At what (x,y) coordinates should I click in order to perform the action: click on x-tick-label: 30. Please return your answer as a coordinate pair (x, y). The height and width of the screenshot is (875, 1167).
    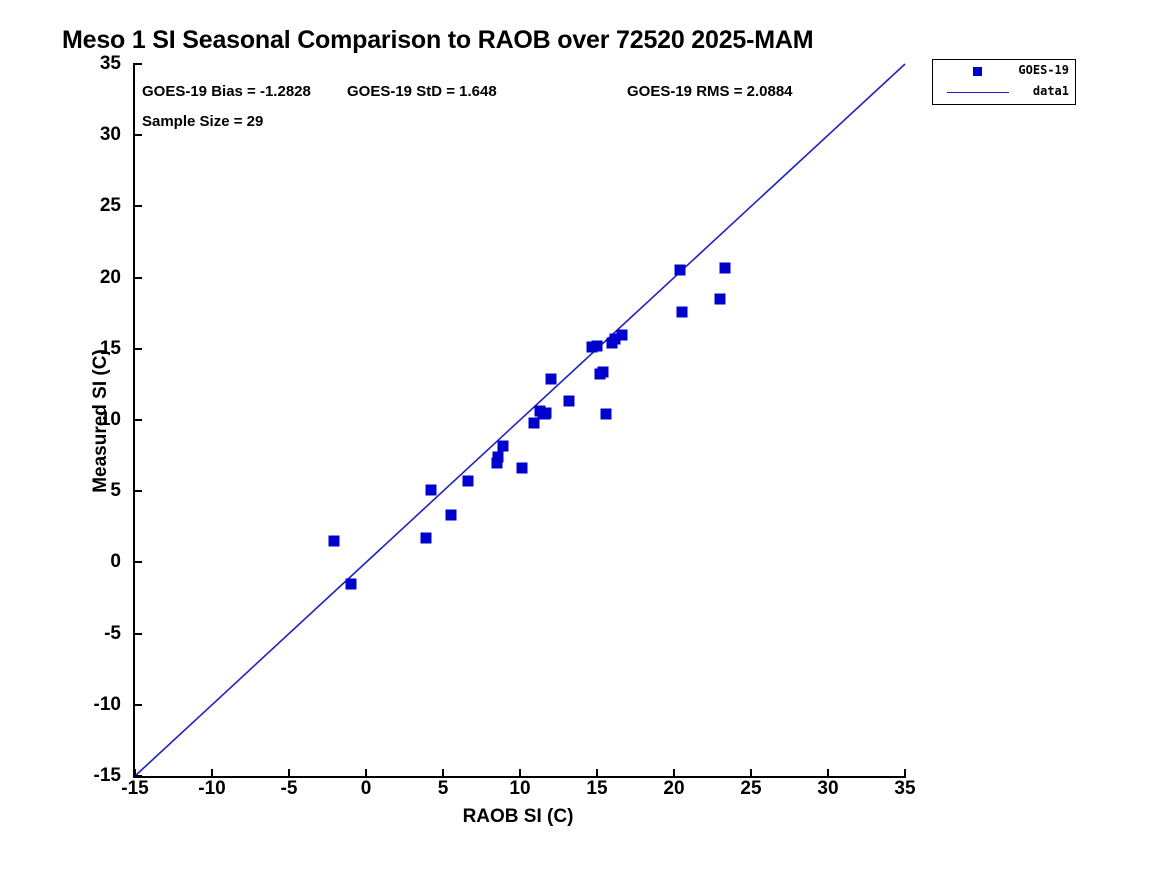
    Looking at the image, I should click on (828, 788).